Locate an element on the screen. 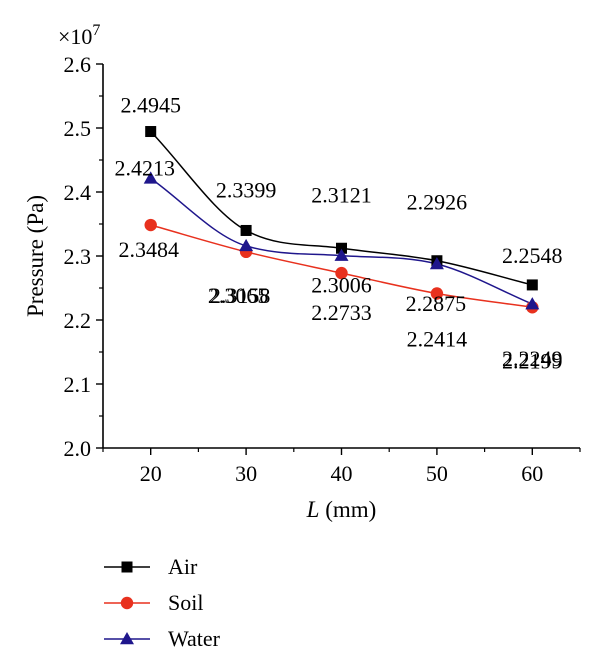 The image size is (600, 670). soil-data-label: 2.2733 is located at coordinates (341, 312).